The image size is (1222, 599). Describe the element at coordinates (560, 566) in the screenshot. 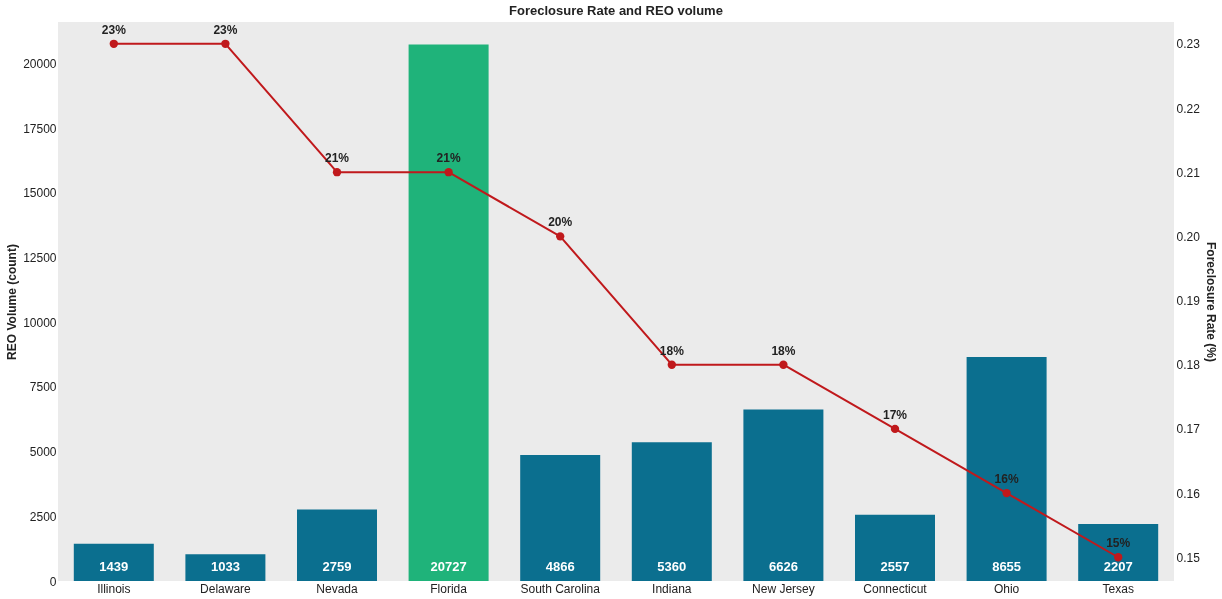

I see `data-label: 4866` at that location.